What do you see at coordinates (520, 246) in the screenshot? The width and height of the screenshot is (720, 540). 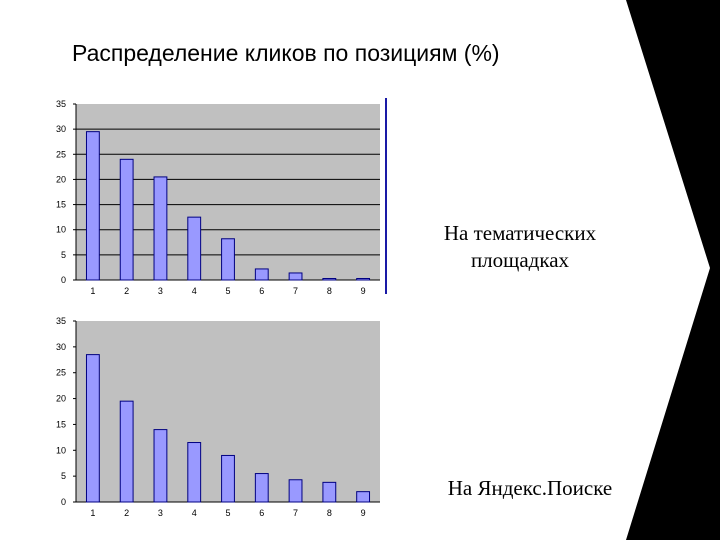 I see `label-thematic-sites: На тематических площадках` at bounding box center [520, 246].